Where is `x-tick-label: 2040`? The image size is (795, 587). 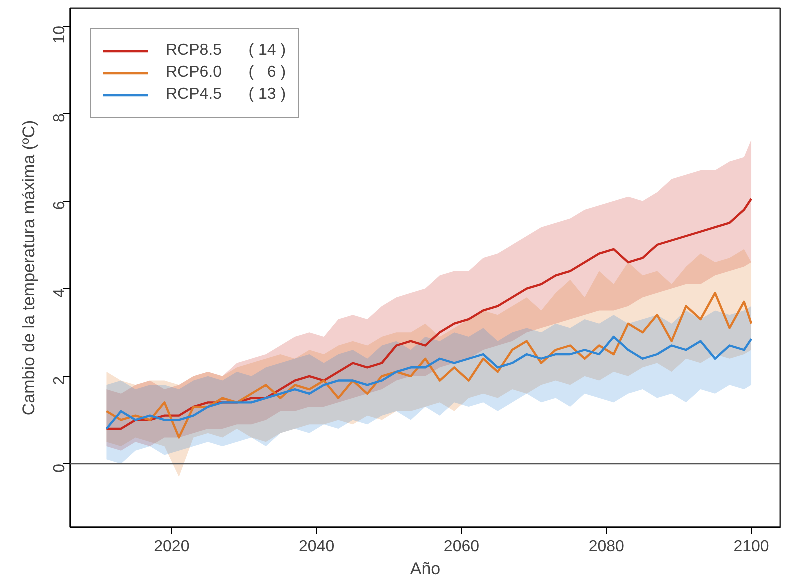
x-tick-label: 2040 is located at coordinates (317, 547).